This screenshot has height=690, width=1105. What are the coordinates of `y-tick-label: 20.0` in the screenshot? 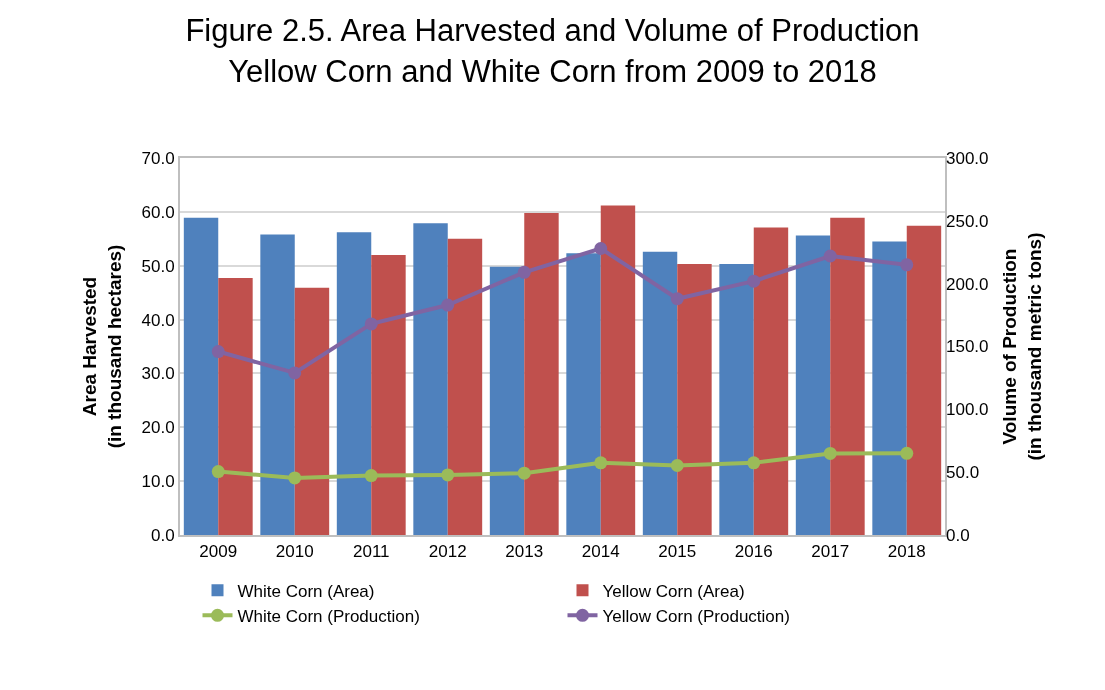 It's located at (158, 428).